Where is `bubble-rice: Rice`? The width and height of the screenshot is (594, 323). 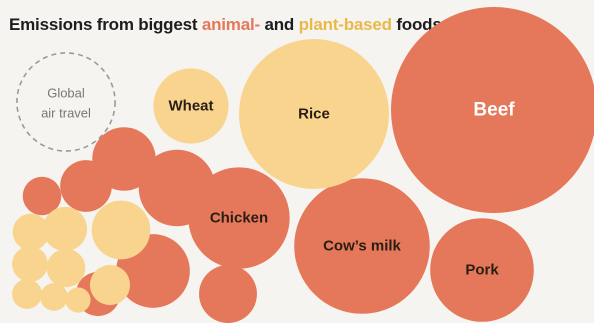 bubble-rice: Rice is located at coordinates (314, 114).